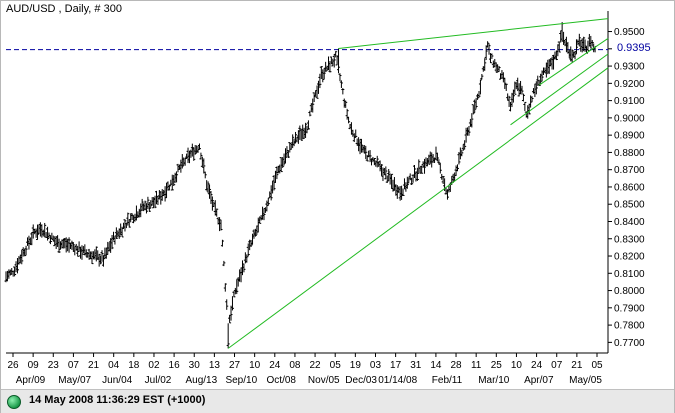  Describe the element at coordinates (629, 274) in the screenshot. I see `y-tick-label: 0.8100` at that location.